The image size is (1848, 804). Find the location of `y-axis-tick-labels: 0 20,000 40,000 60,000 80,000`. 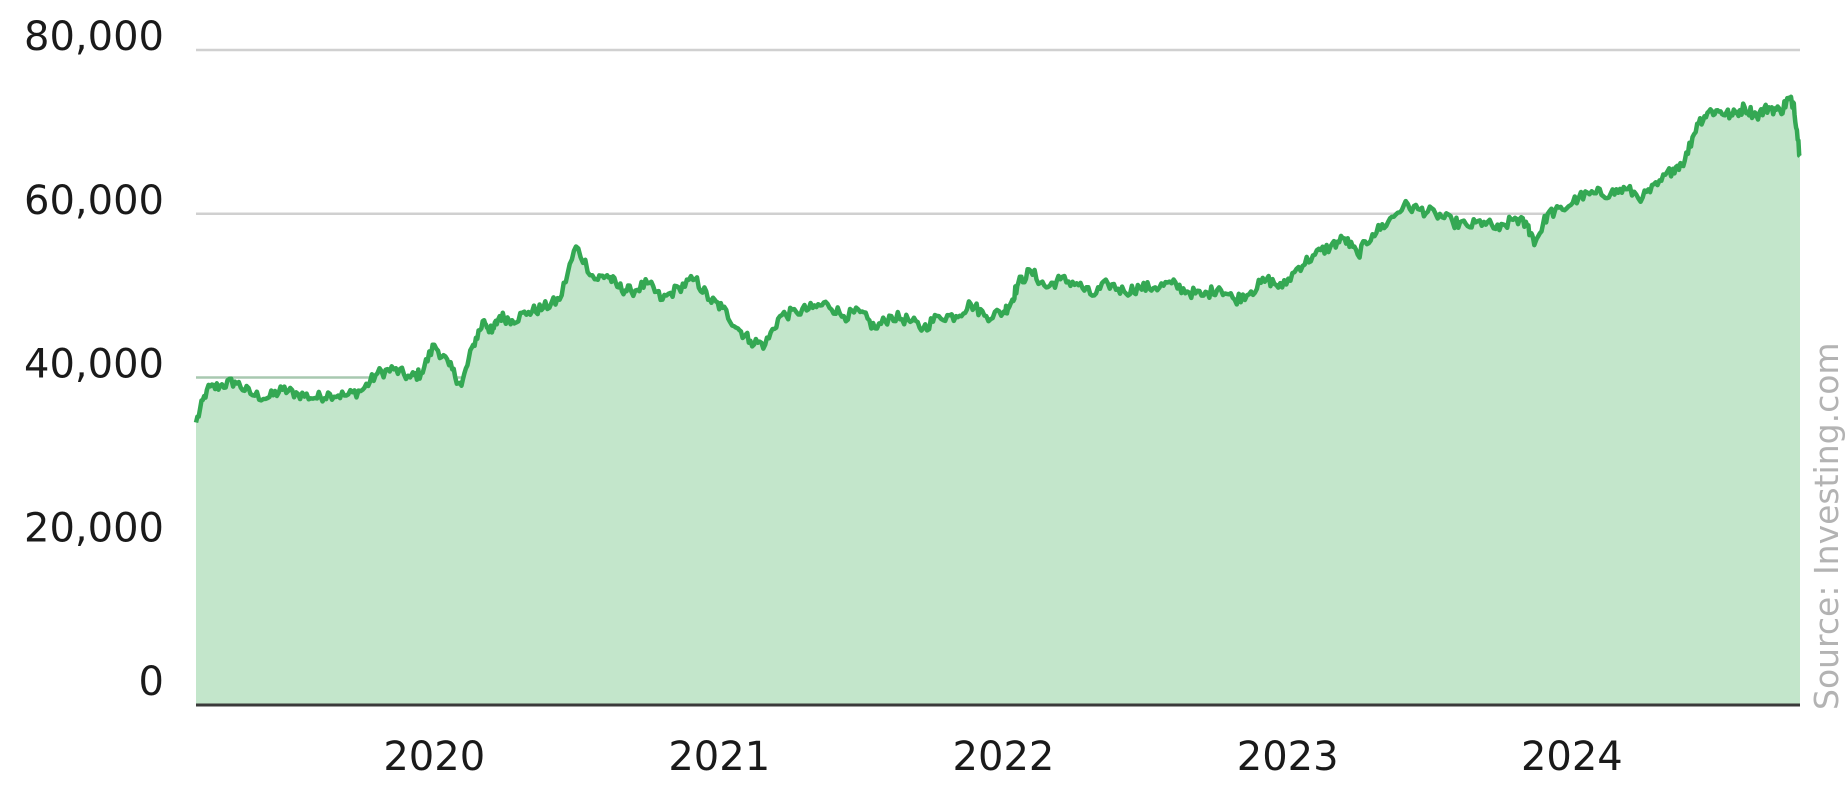

y-axis-tick-labels: 0 20,000 40,000 60,000 80,000 is located at coordinates (94, 359).